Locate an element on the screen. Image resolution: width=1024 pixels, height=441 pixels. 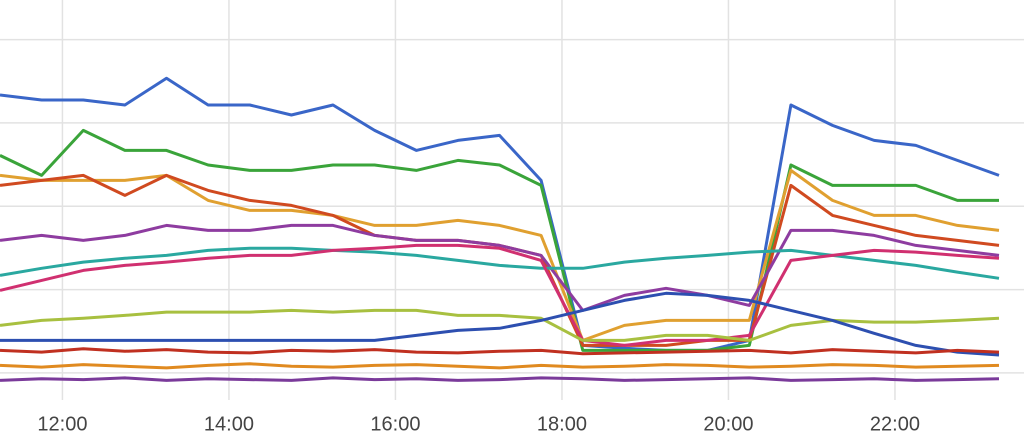
x-tick-label: 16:00 is located at coordinates (395, 424).